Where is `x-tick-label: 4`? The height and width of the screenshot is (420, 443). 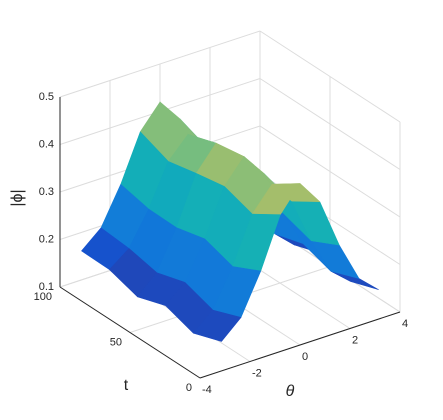
x-tick-label: 4 is located at coordinates (405, 324).